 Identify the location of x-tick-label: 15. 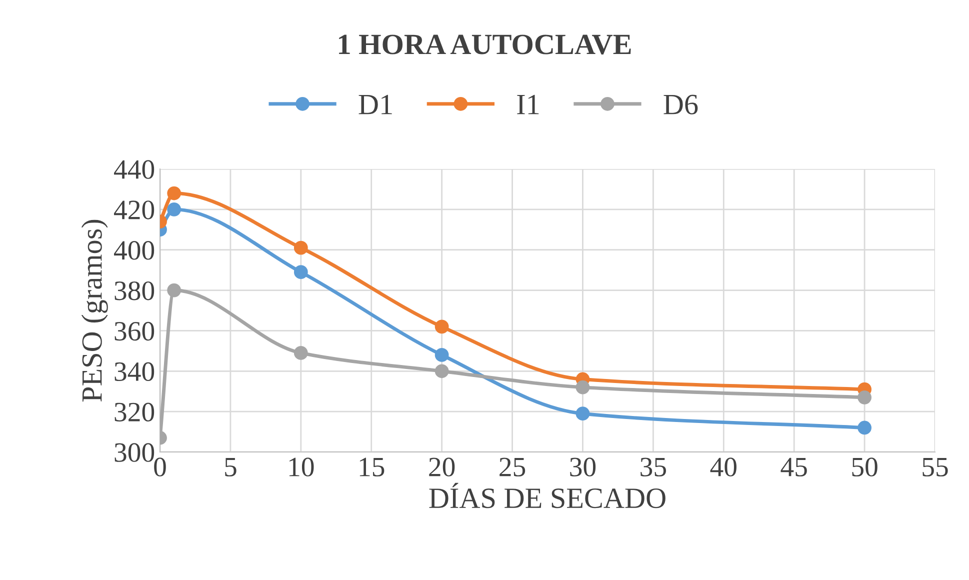
(372, 467).